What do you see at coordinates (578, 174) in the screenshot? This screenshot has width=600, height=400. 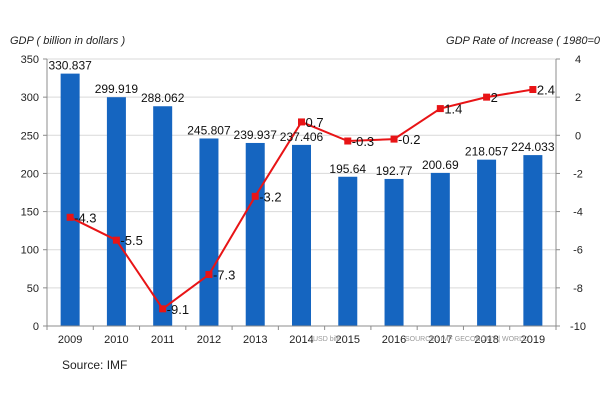 I see `y-right-tick-label: -2` at bounding box center [578, 174].